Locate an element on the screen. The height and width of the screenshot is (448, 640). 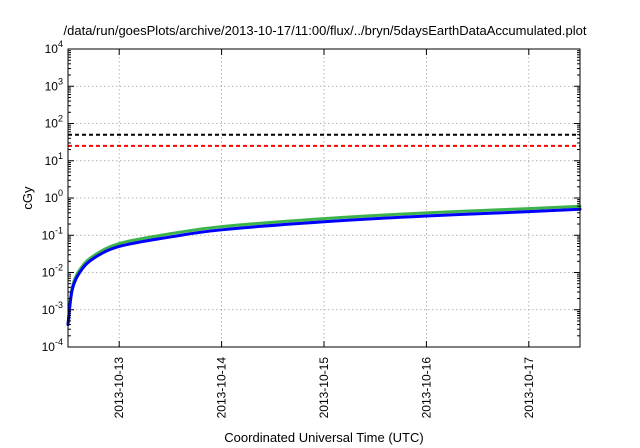
y-tick-label: 10⁴ is located at coordinates (54, 47).